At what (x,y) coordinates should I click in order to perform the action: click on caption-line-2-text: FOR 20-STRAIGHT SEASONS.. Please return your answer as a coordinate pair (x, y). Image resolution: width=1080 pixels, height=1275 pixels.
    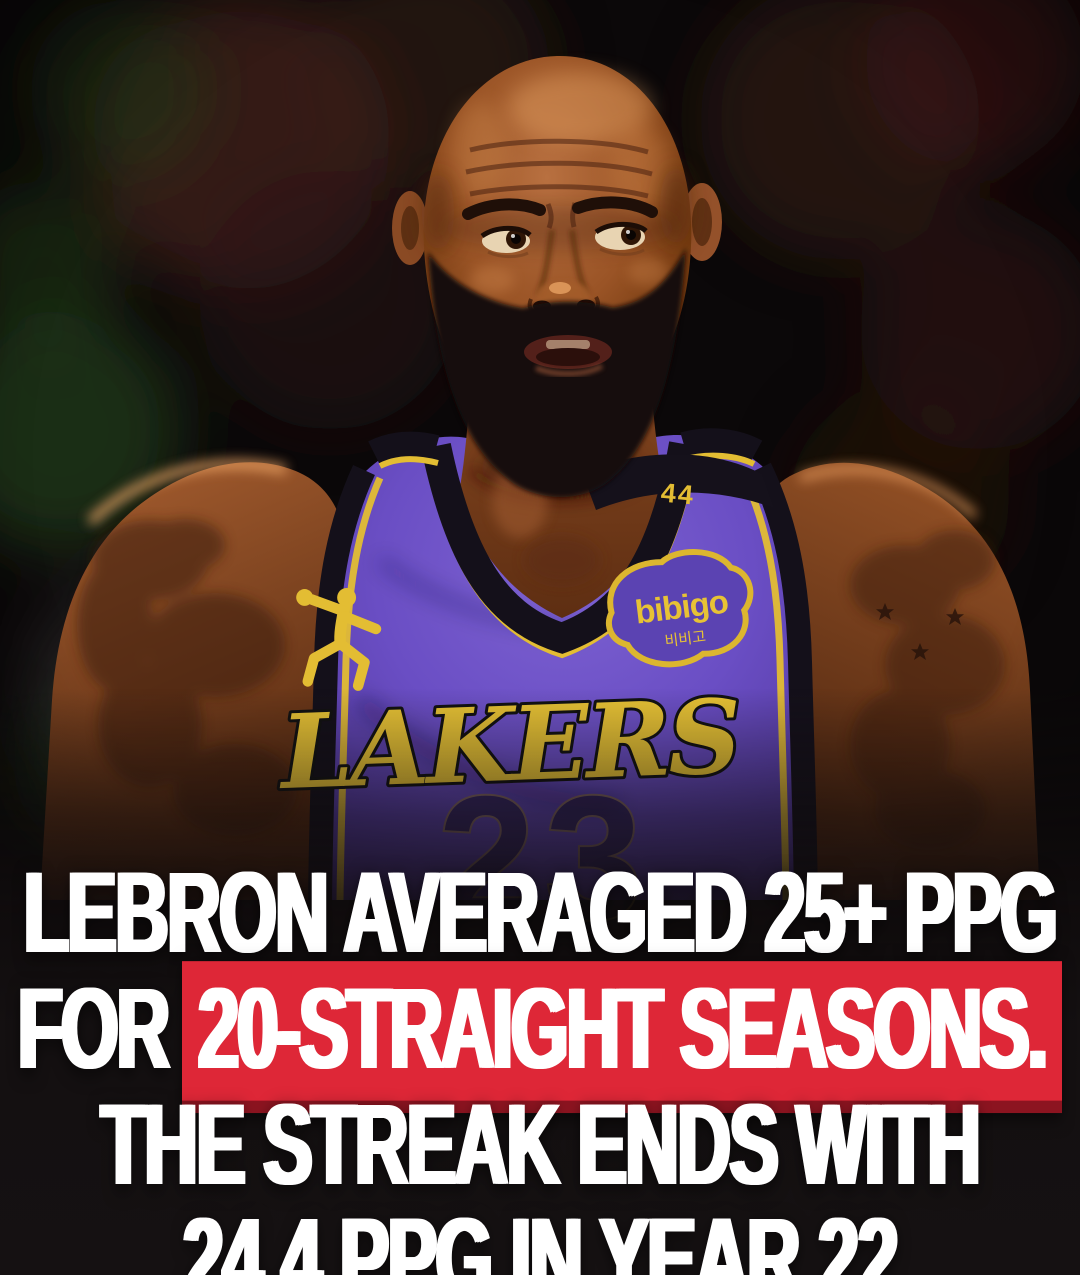
    Looking at the image, I should click on (540, 1031).